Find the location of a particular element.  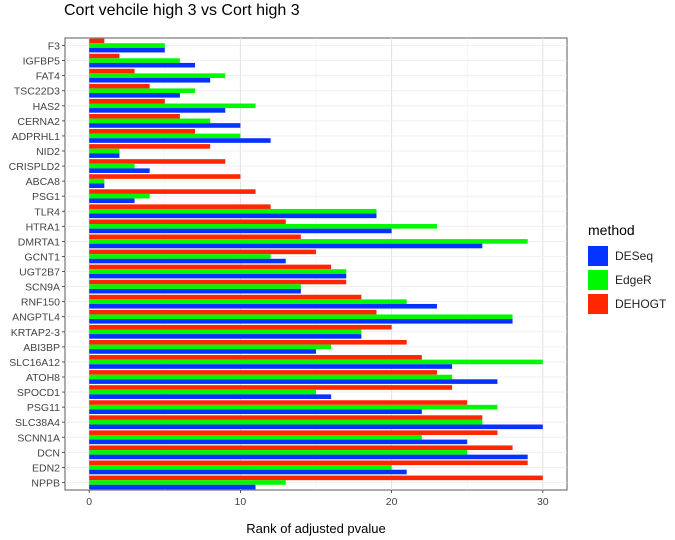

bar-edger-adprhl1 is located at coordinates (165, 136).